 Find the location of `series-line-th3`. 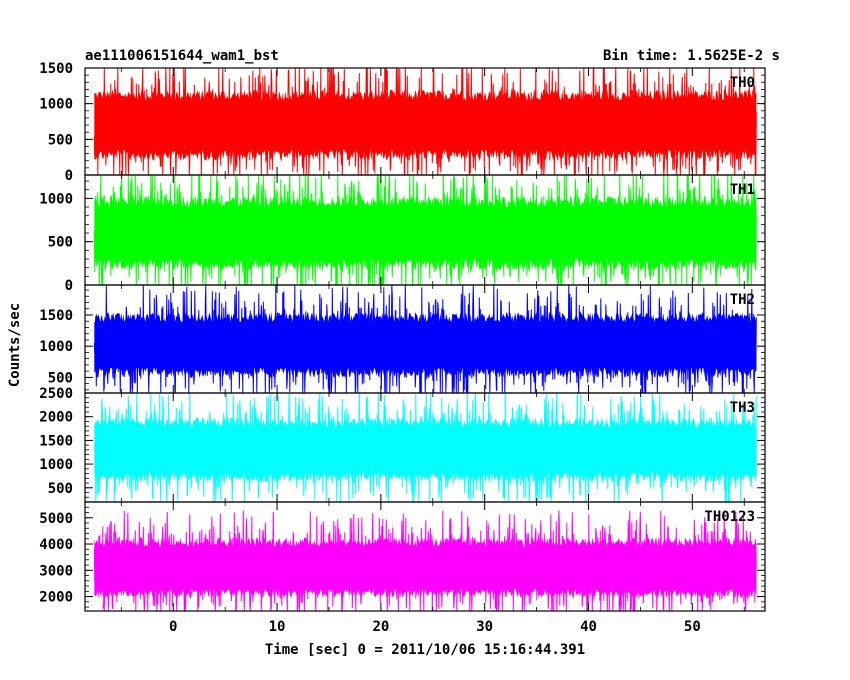

series-line-th3 is located at coordinates (425, 447).